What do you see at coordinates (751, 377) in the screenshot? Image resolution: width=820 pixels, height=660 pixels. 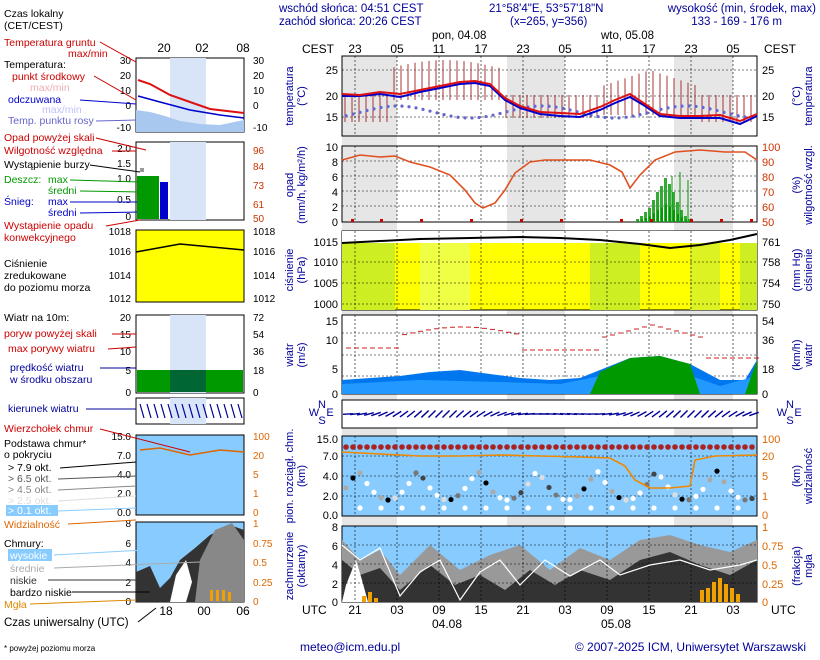 I see `wind-speed-green2` at bounding box center [751, 377].